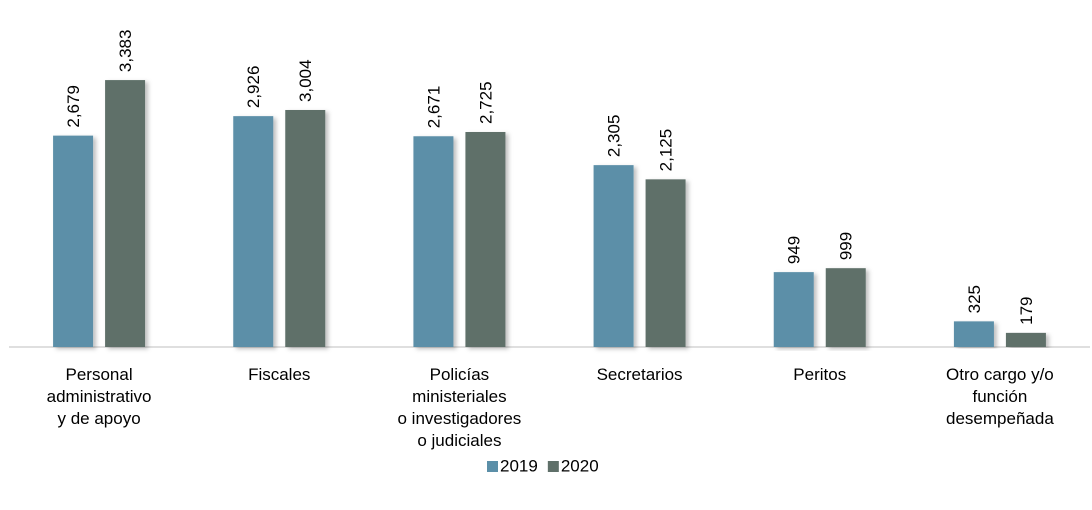 The height and width of the screenshot is (510, 1092). Describe the element at coordinates (73, 106) in the screenshot. I see `value-label: 2,679` at that location.